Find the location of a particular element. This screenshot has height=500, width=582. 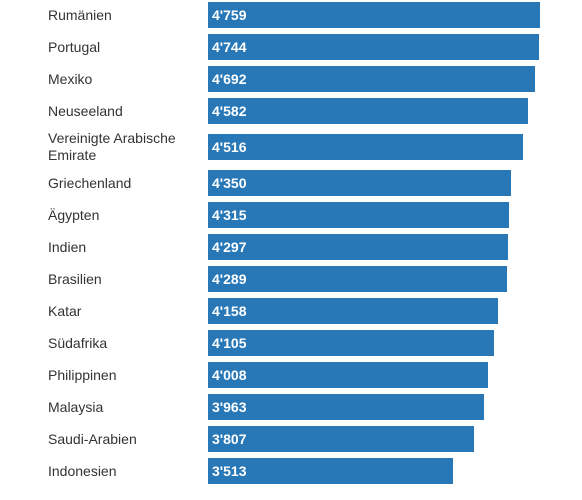

category-label: Saudi-Arabien is located at coordinates (92, 438).